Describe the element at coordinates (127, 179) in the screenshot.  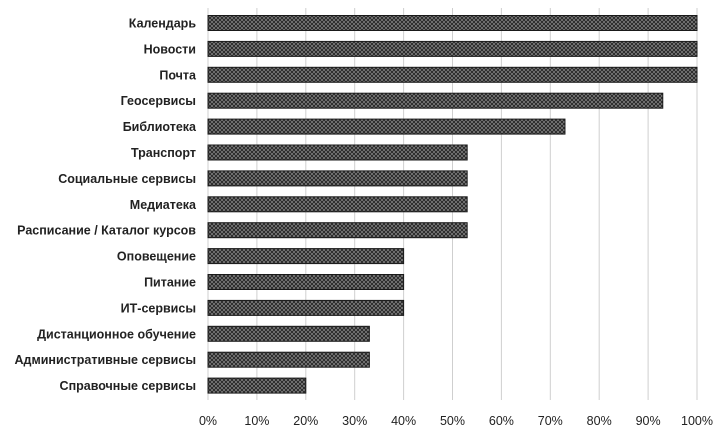
I see `category-label: Социальные сервисы` at that location.